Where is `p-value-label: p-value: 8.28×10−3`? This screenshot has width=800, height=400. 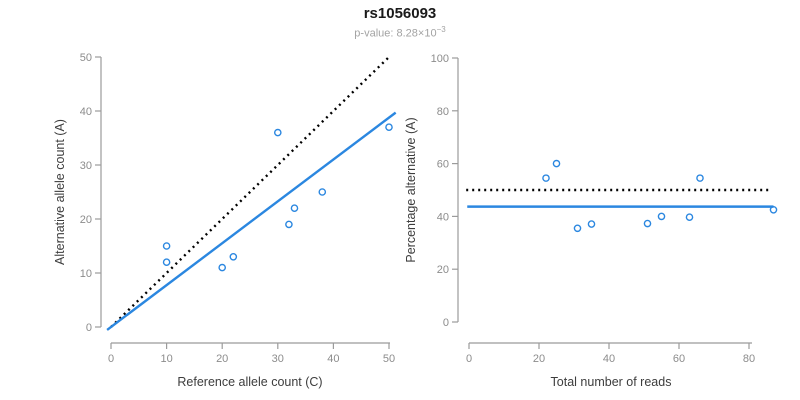
p-value-label: p-value: 8.28×10−3 is located at coordinates (400, 32).